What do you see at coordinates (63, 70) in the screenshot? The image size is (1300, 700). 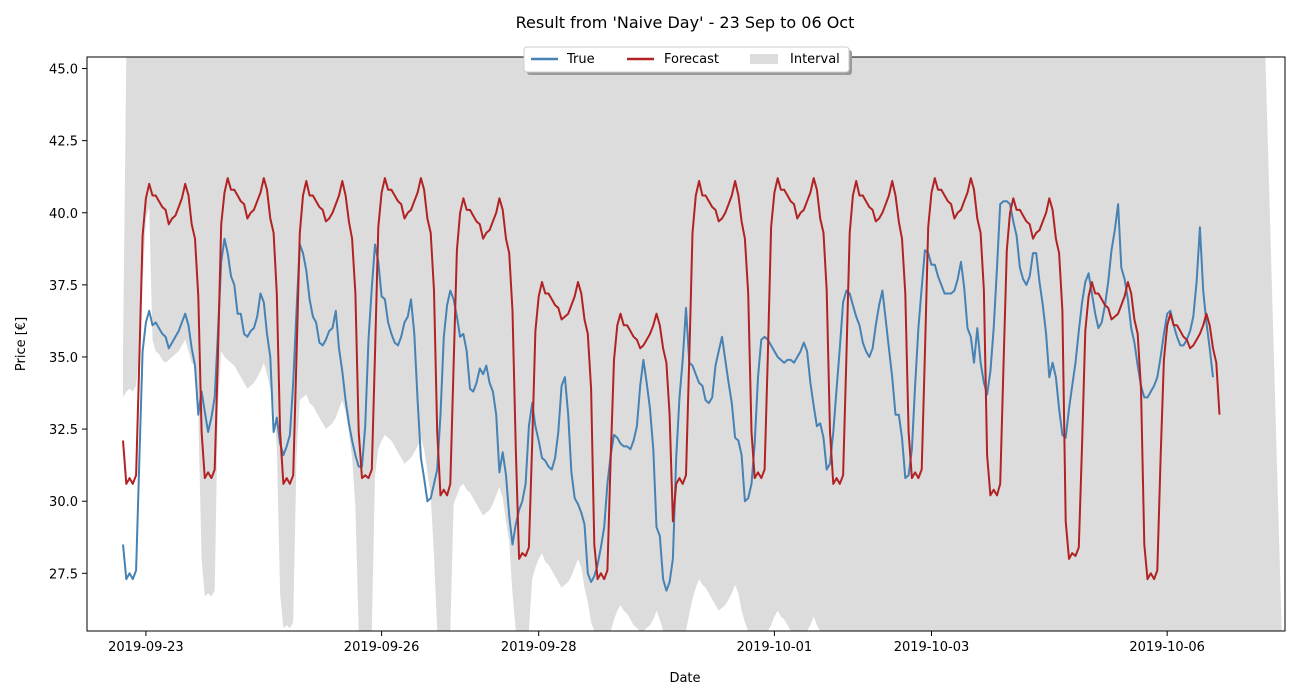 I see `y-tick-label: 45.0` at bounding box center [63, 70].